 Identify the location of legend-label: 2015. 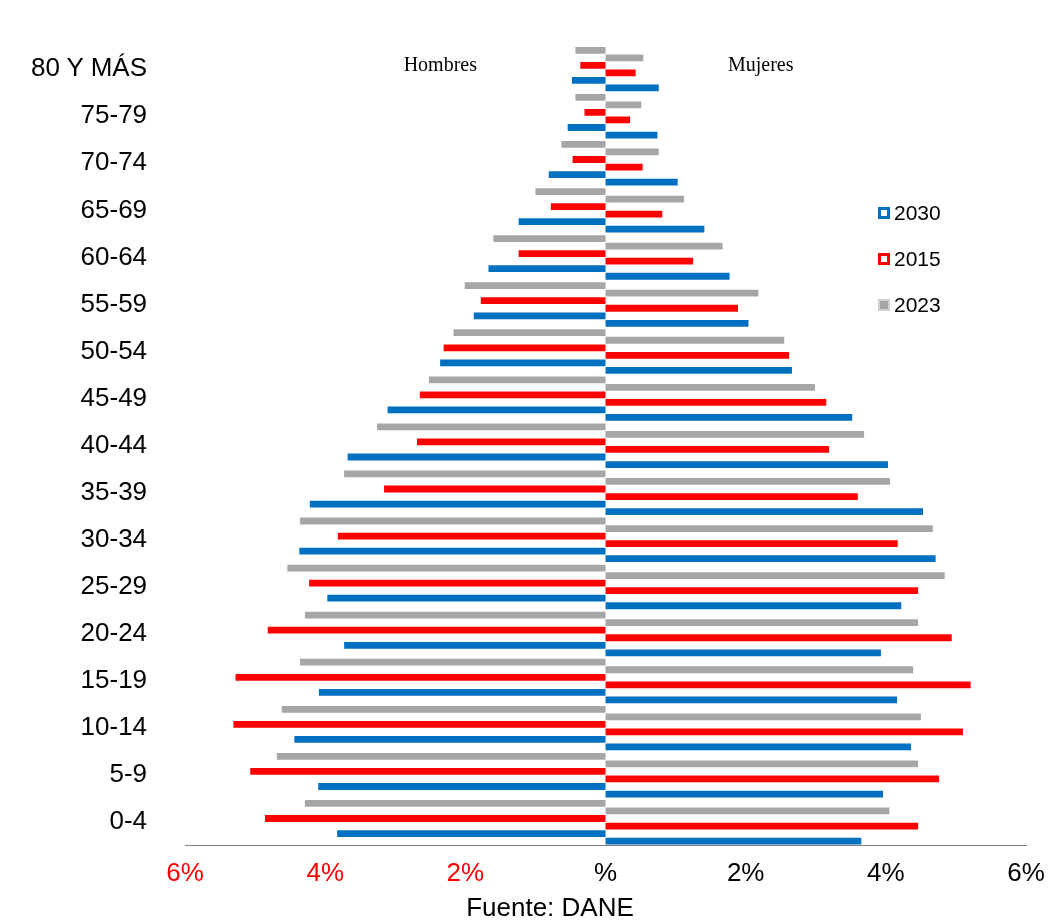
(917, 259).